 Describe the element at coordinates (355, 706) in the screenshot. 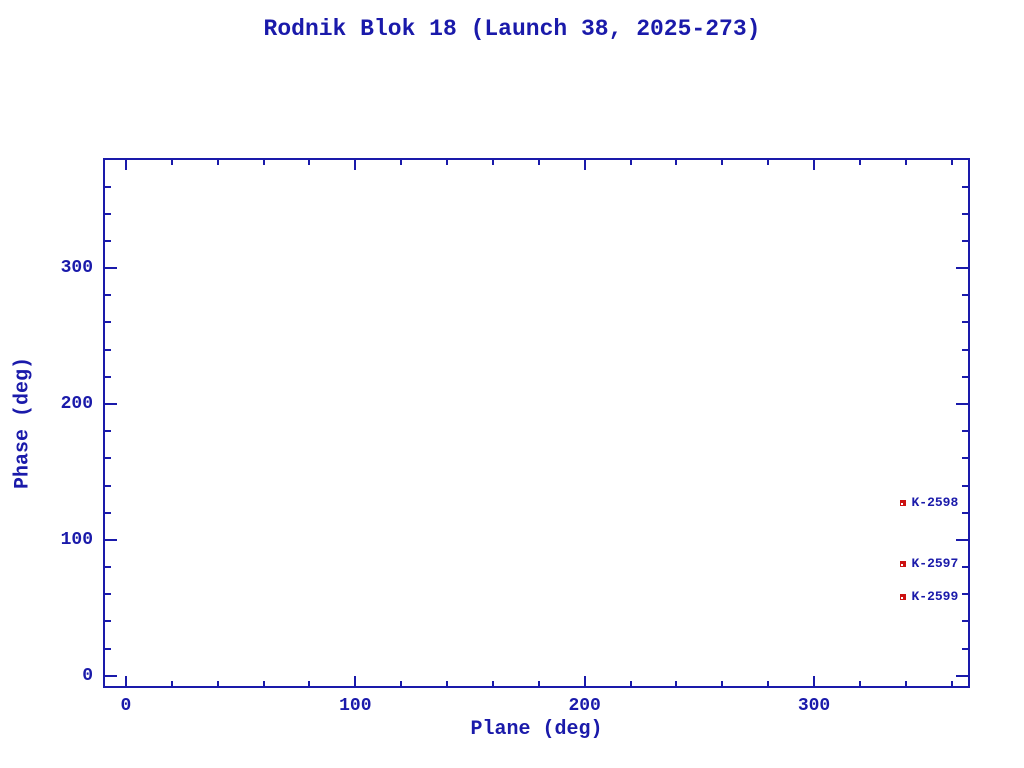

I see `x-tick-label: 100` at that location.